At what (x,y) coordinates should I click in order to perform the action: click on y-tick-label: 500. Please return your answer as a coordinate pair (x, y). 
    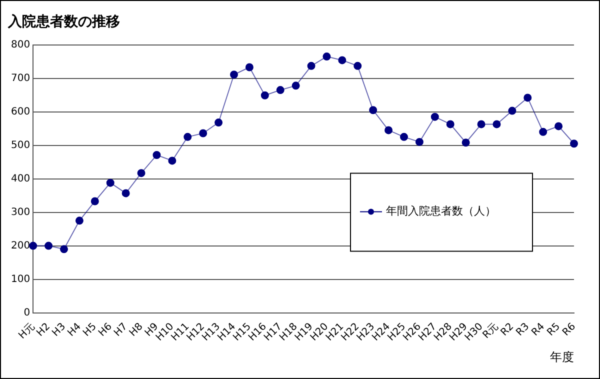
    Looking at the image, I should click on (20, 145).